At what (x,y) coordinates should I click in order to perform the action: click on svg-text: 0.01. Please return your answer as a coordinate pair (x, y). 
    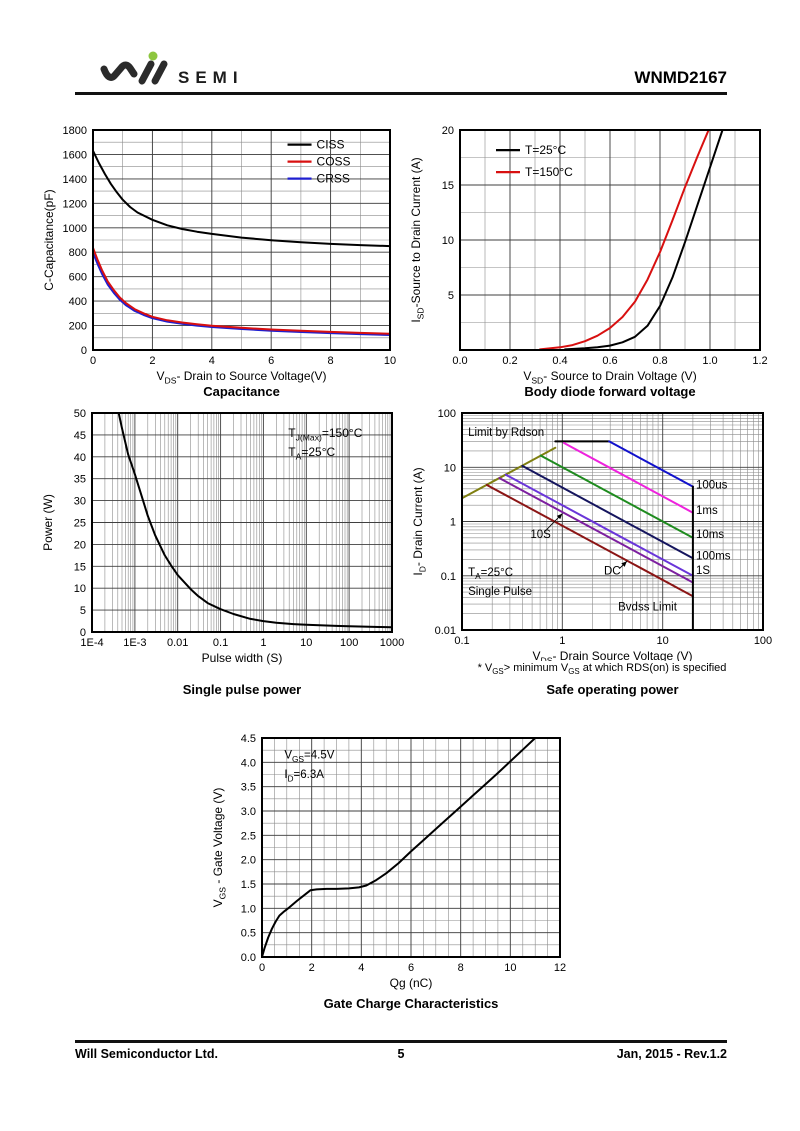
    Looking at the image, I should click on (445, 631).